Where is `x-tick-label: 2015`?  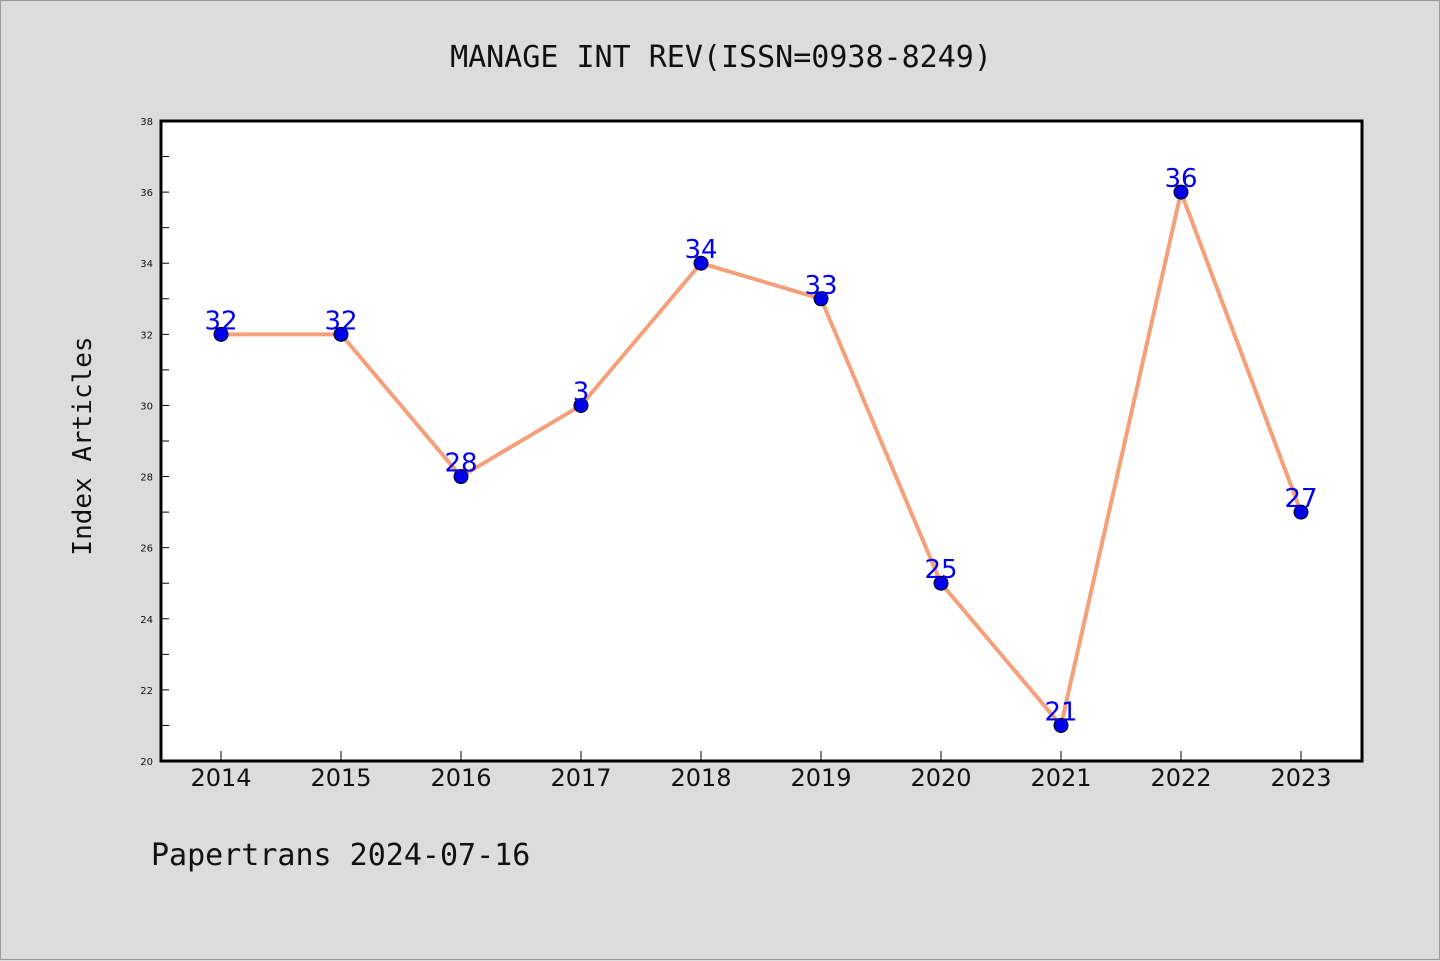
x-tick-label: 2015 is located at coordinates (340, 778).